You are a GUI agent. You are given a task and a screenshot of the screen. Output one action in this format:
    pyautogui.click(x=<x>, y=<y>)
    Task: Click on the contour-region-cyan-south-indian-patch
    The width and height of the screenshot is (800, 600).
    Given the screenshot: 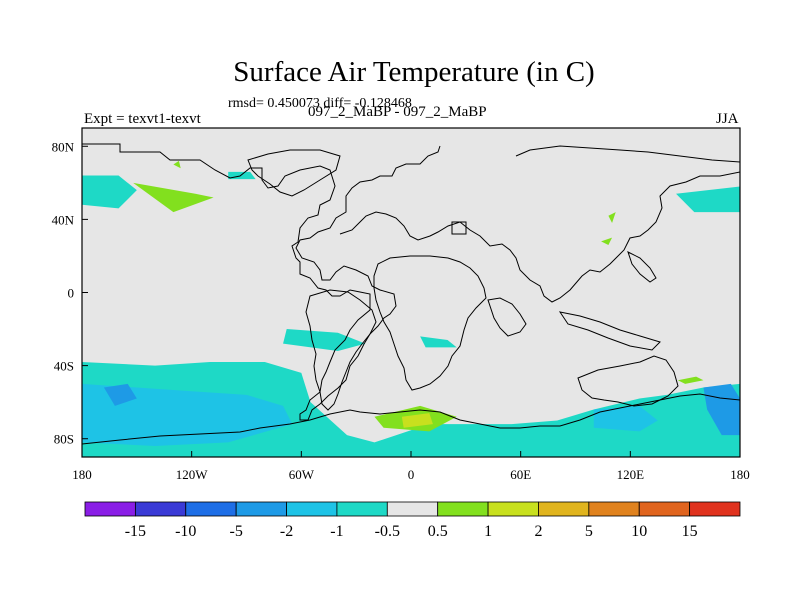 What is the action you would take?
    pyautogui.click(x=438, y=342)
    